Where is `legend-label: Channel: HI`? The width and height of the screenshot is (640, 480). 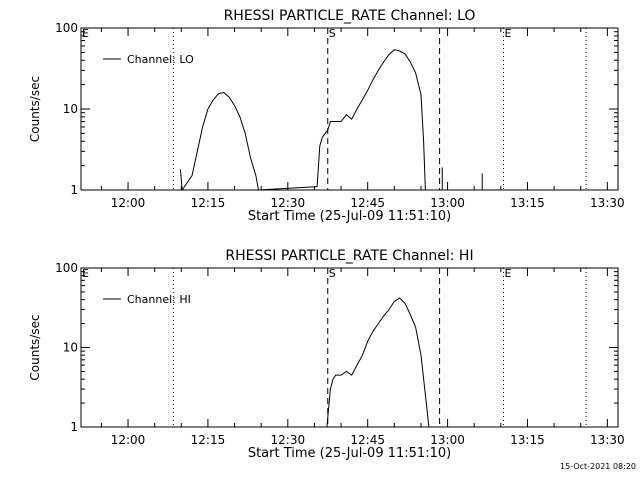 legend-label: Channel: HI is located at coordinates (159, 299).